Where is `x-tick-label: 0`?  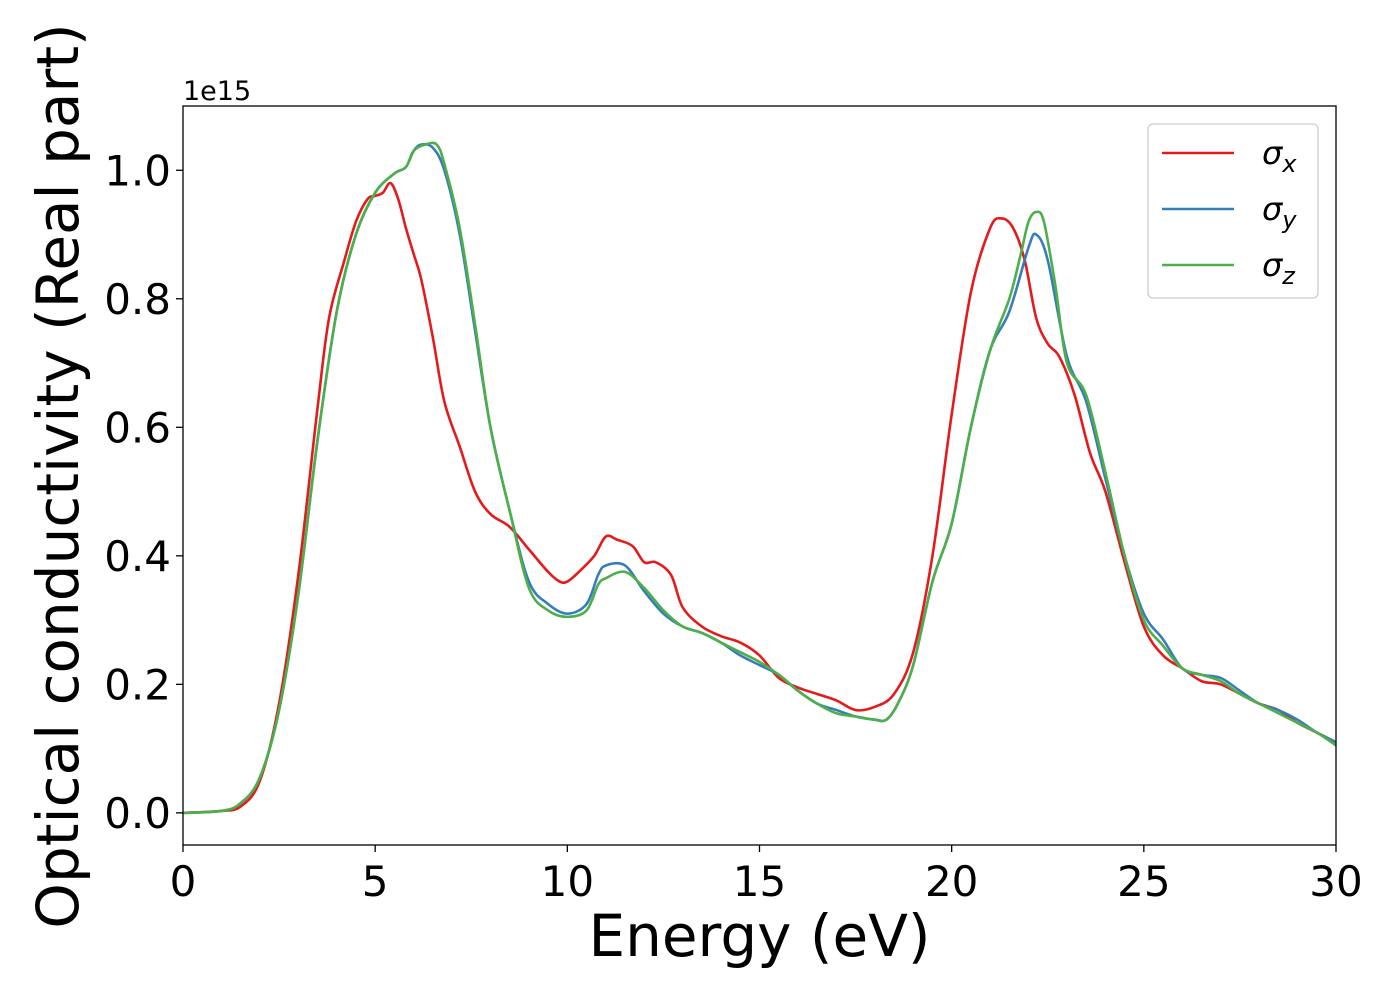 x-tick-label: 0 is located at coordinates (183, 881).